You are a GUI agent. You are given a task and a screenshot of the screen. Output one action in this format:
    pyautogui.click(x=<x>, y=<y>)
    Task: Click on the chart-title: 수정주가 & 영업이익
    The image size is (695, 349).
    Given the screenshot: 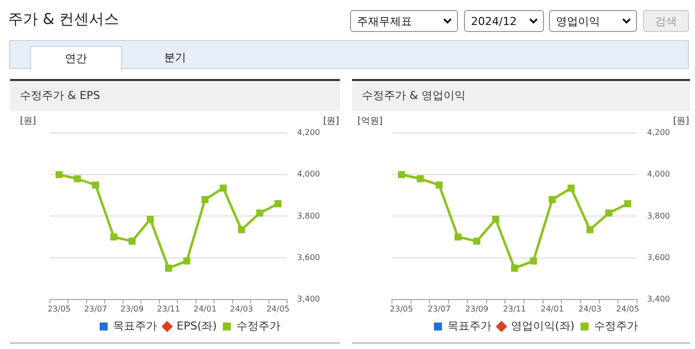 What is the action you would take?
    pyautogui.click(x=521, y=96)
    